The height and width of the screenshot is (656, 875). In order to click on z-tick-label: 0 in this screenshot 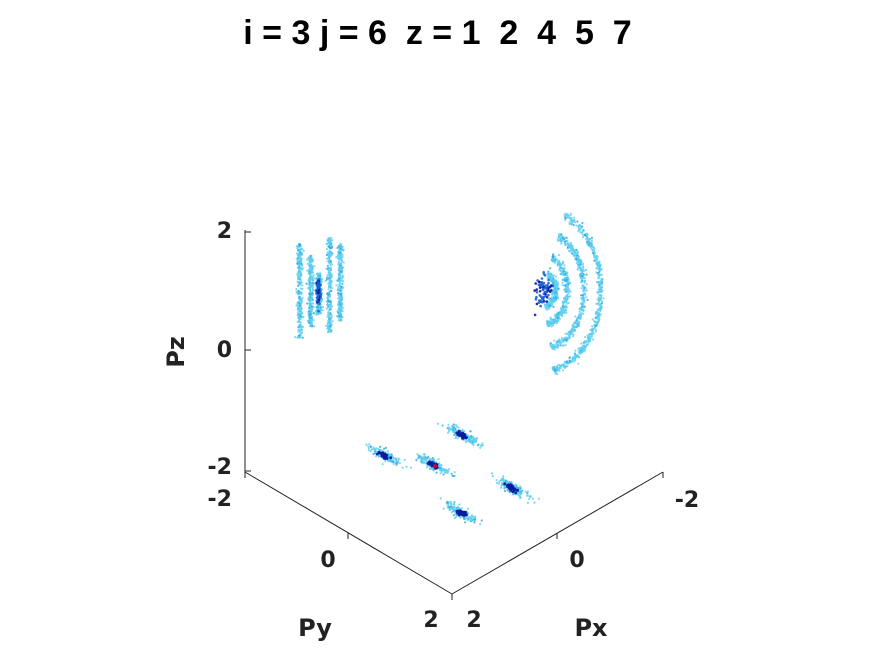, I will do `click(224, 350)`.